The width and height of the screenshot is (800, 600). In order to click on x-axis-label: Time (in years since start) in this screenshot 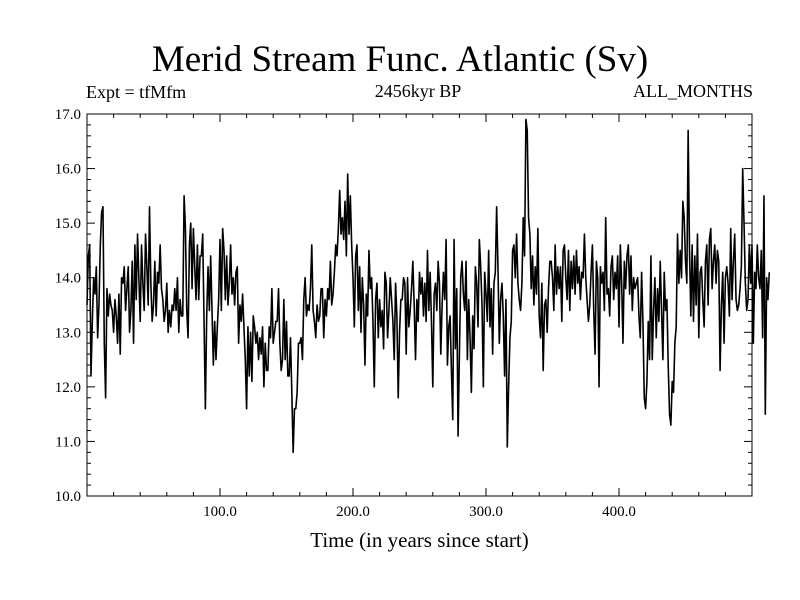, I will do `click(419, 540)`.